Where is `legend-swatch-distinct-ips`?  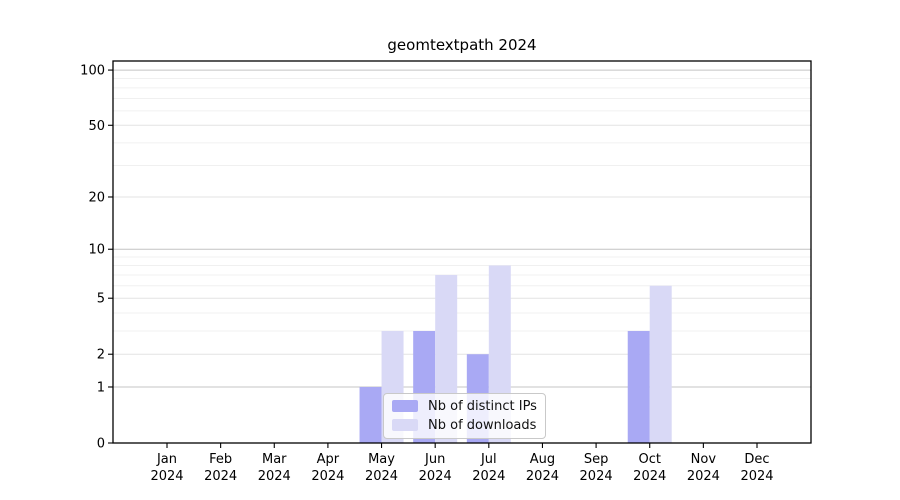
legend-swatch-distinct-ips is located at coordinates (405, 406).